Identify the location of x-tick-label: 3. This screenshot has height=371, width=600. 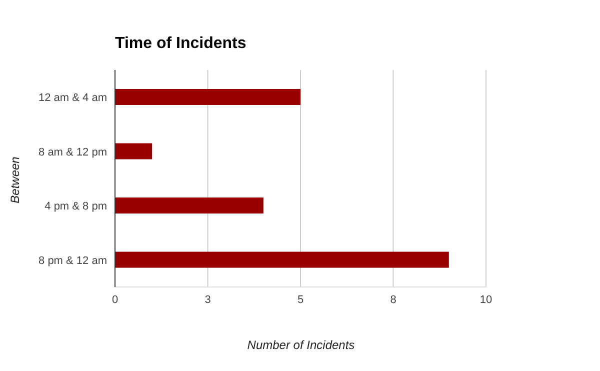
(207, 300).